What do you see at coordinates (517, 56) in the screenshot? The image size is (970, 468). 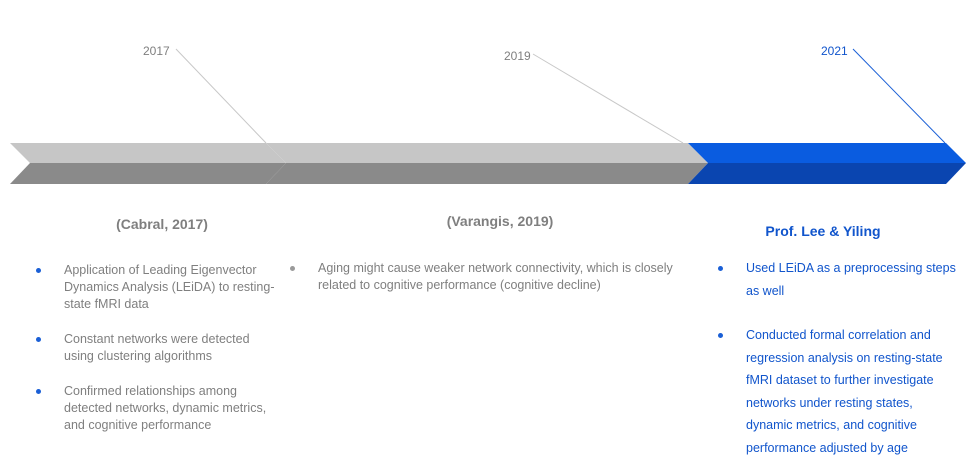 I see `year-label-2019: 2019` at bounding box center [517, 56].